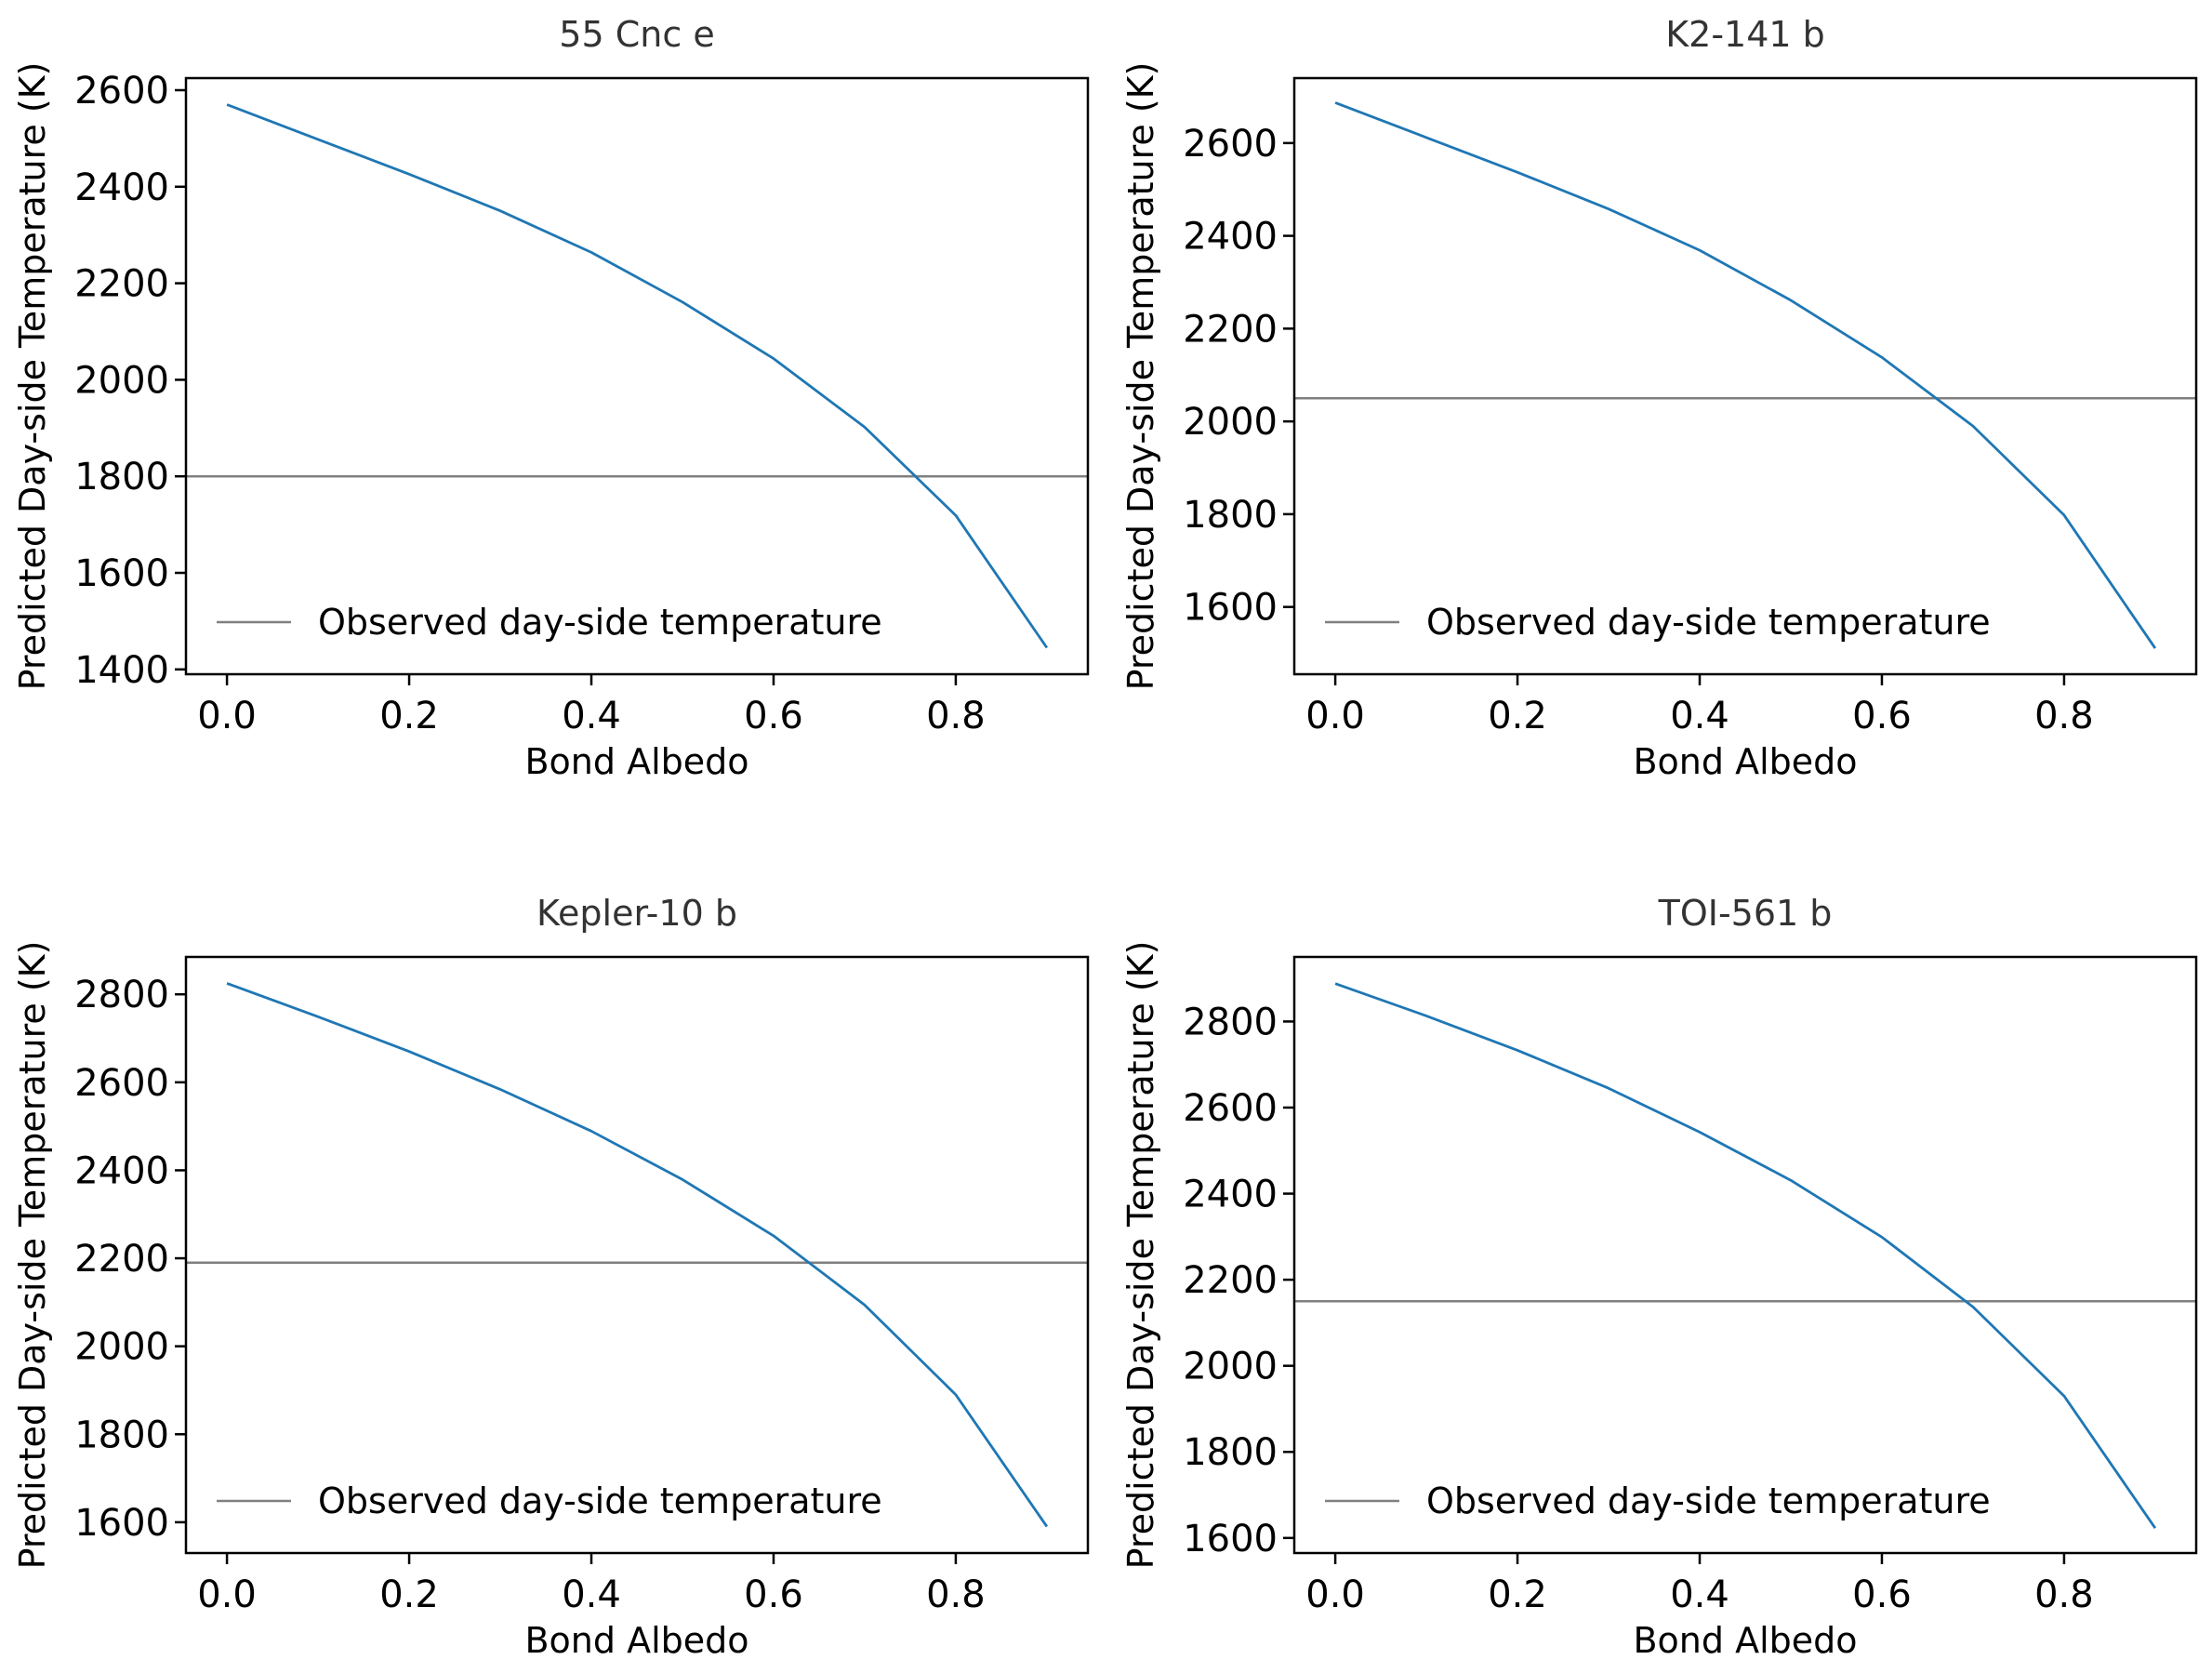 The width and height of the screenshot is (2212, 1673). What do you see at coordinates (636, 914) in the screenshot?
I see `panel-title: Kepler-10 b` at bounding box center [636, 914].